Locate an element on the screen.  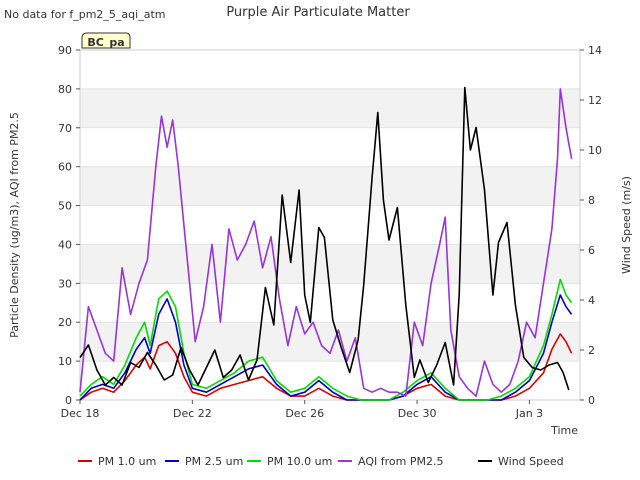
y2-tick-label: 4 is located at coordinates (591, 300).